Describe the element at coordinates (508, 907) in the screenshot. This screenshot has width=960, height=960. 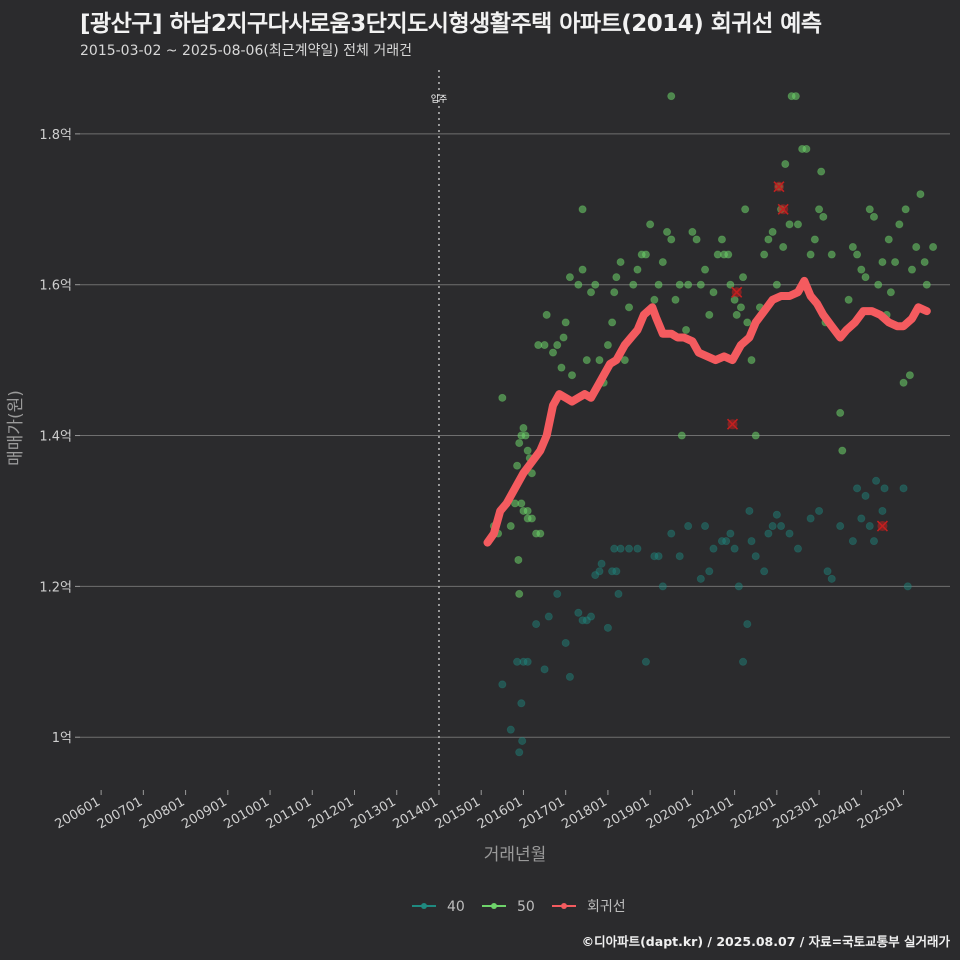
I see `legend-item-2: 50` at that location.